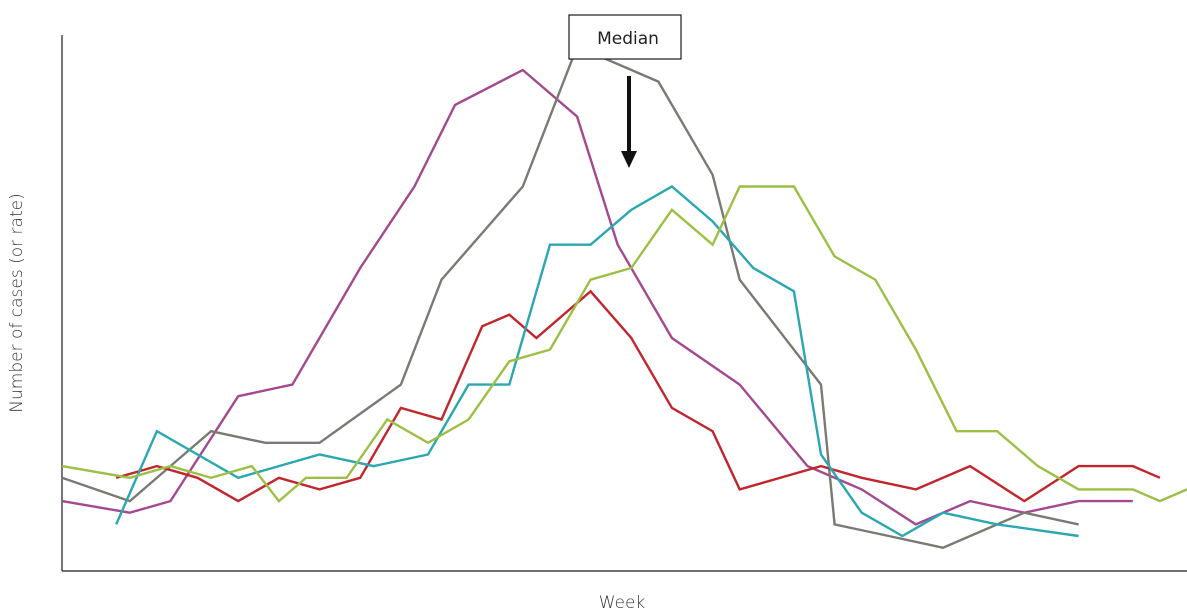  I want to click on median-arrow-head, so click(629, 159).